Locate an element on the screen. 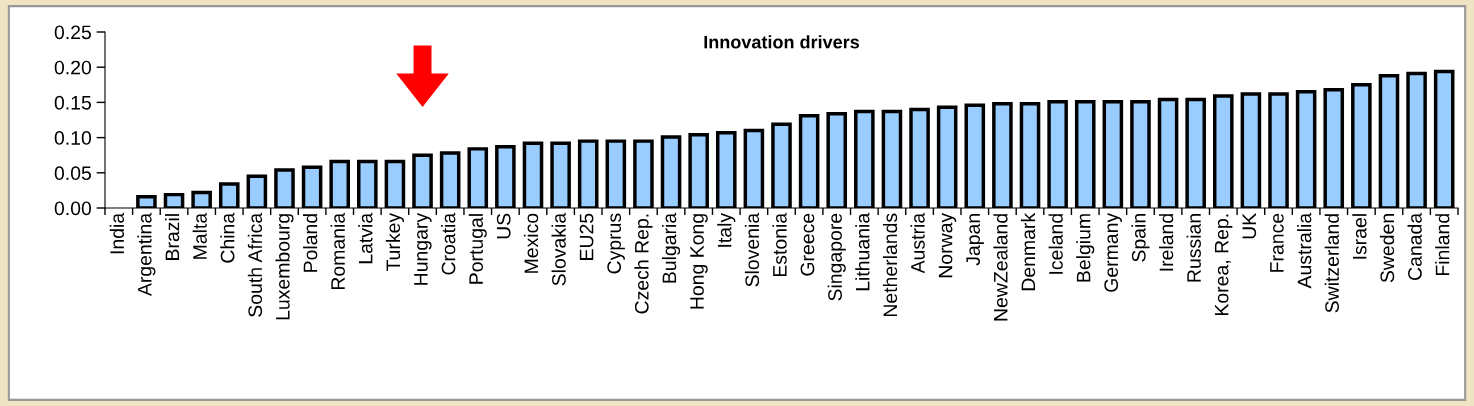 The image size is (1474, 406). x-tick-label: Belgium is located at coordinates (1085, 248).